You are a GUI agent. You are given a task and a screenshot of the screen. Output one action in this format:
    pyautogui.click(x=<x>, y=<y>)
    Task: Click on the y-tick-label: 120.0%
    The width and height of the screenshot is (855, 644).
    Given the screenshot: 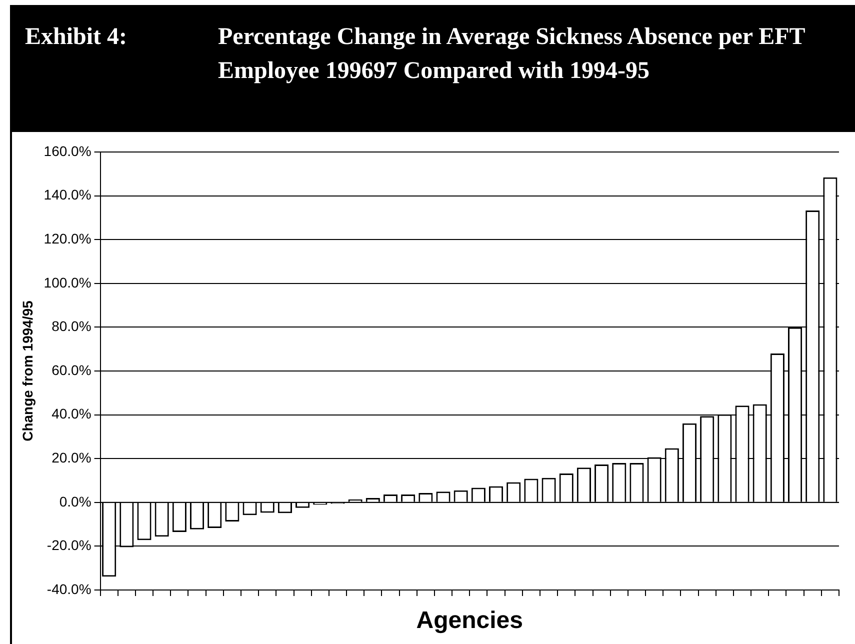 What is the action you would take?
    pyautogui.click(x=68, y=238)
    